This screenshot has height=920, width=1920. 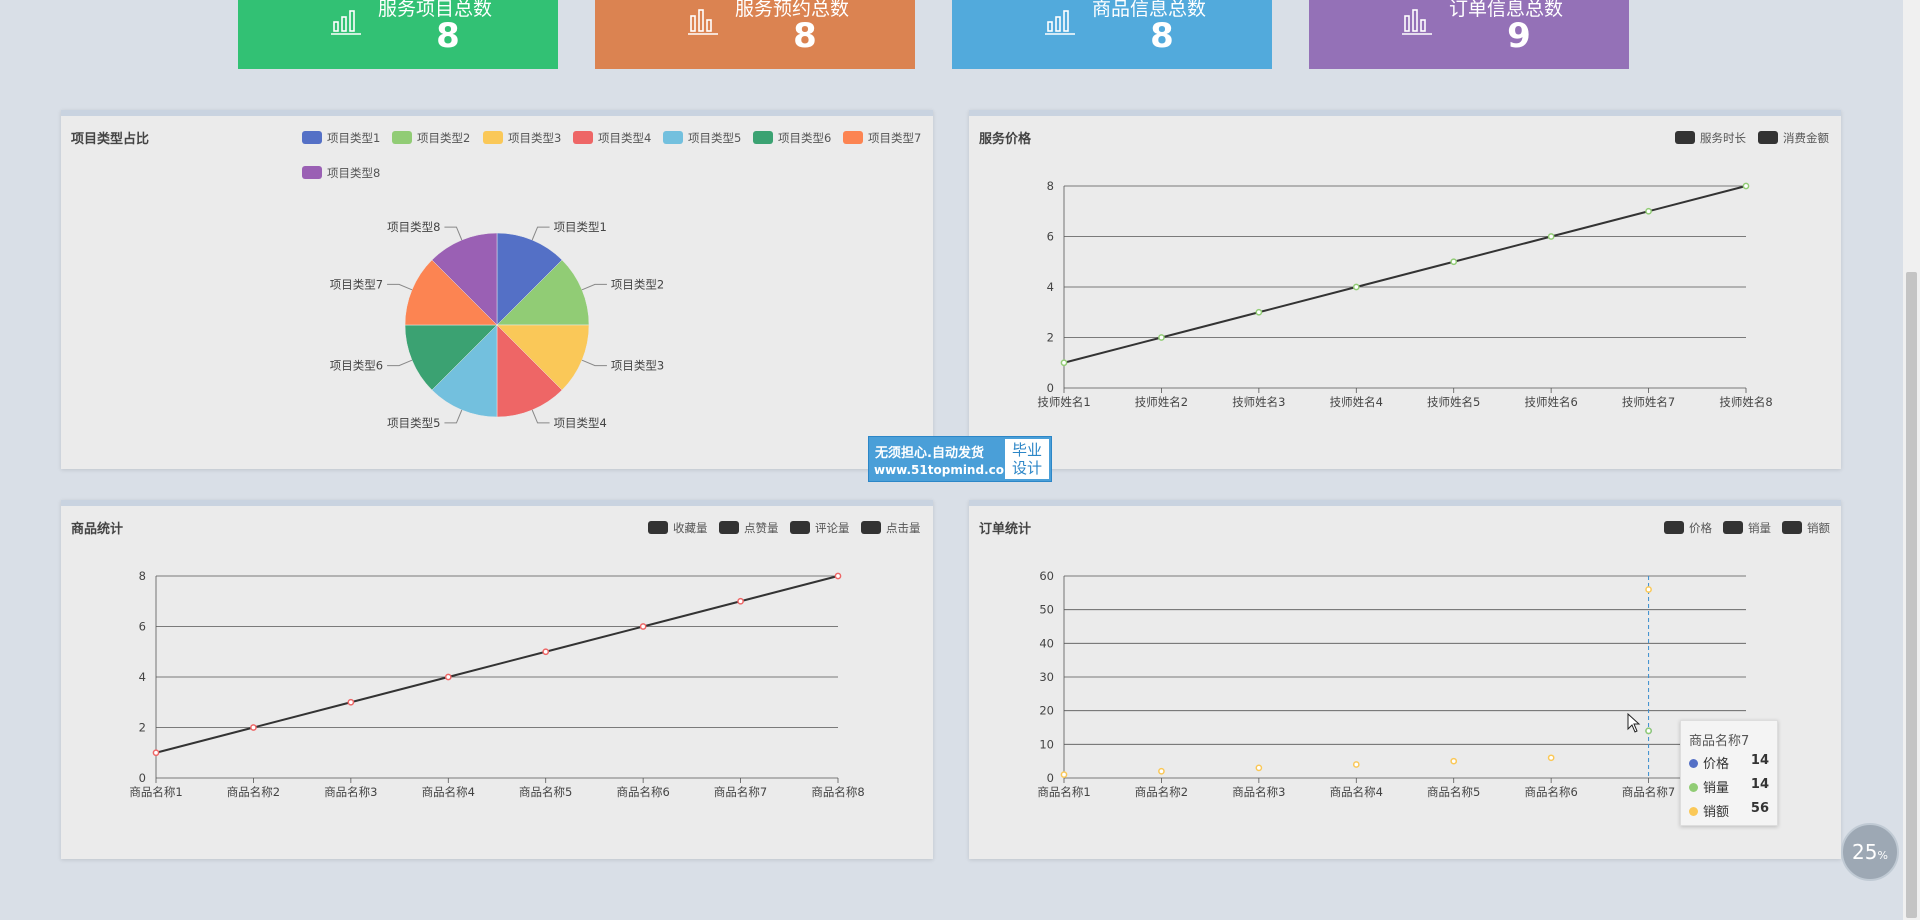 What do you see at coordinates (820, 528) in the screenshot?
I see `legend-item: 评论量` at bounding box center [820, 528].